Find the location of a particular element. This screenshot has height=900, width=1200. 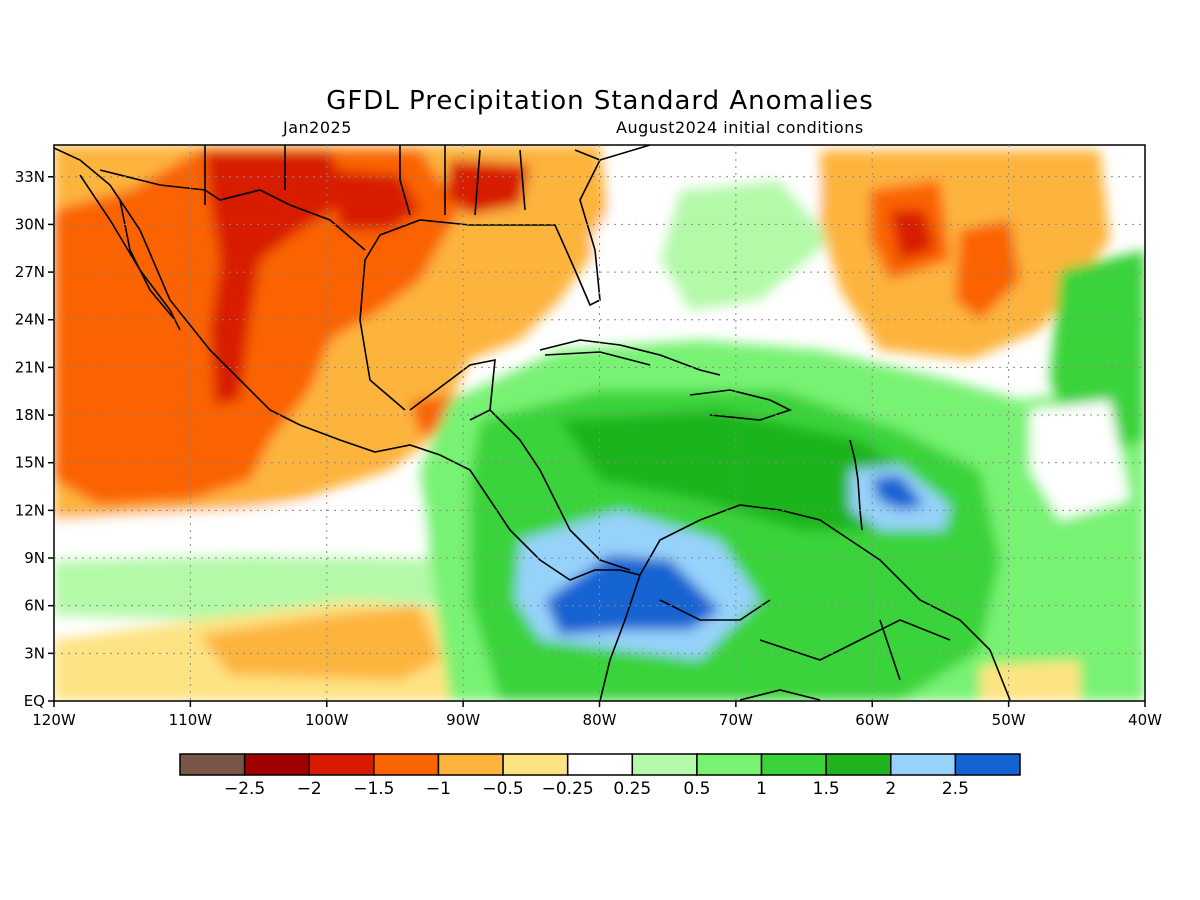

lesser-antilles is located at coordinates (856, 485).